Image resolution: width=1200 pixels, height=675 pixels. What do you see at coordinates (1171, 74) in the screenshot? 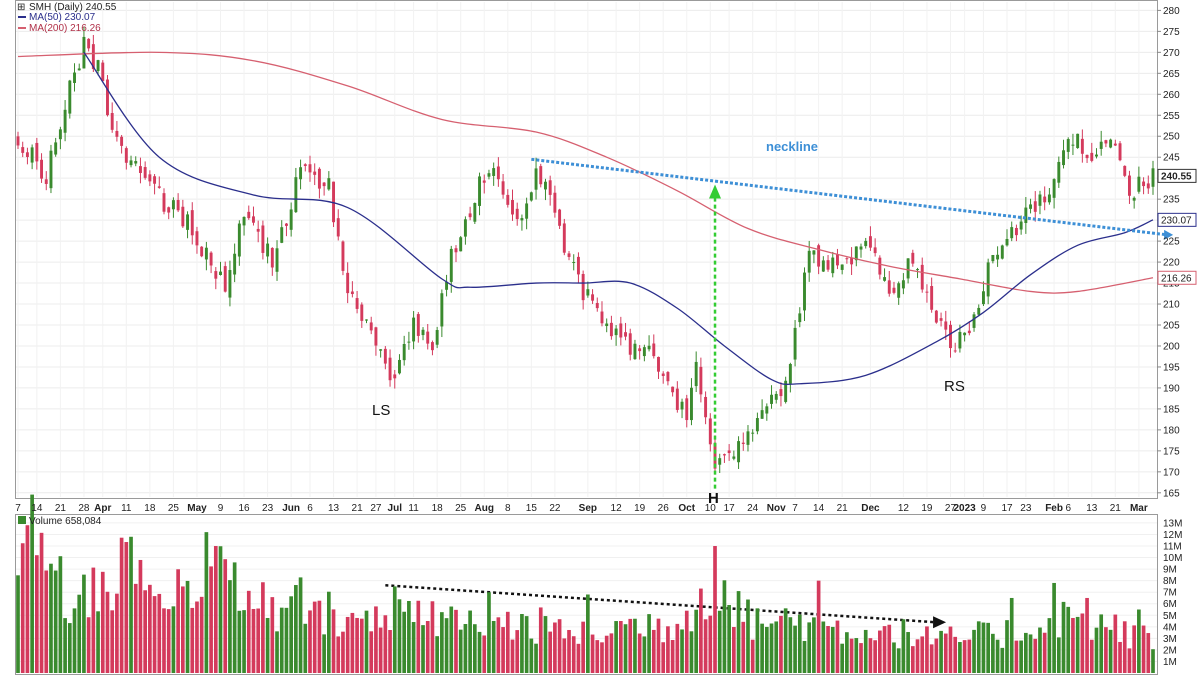
I see `price-tick-label: 265` at bounding box center [1171, 74].